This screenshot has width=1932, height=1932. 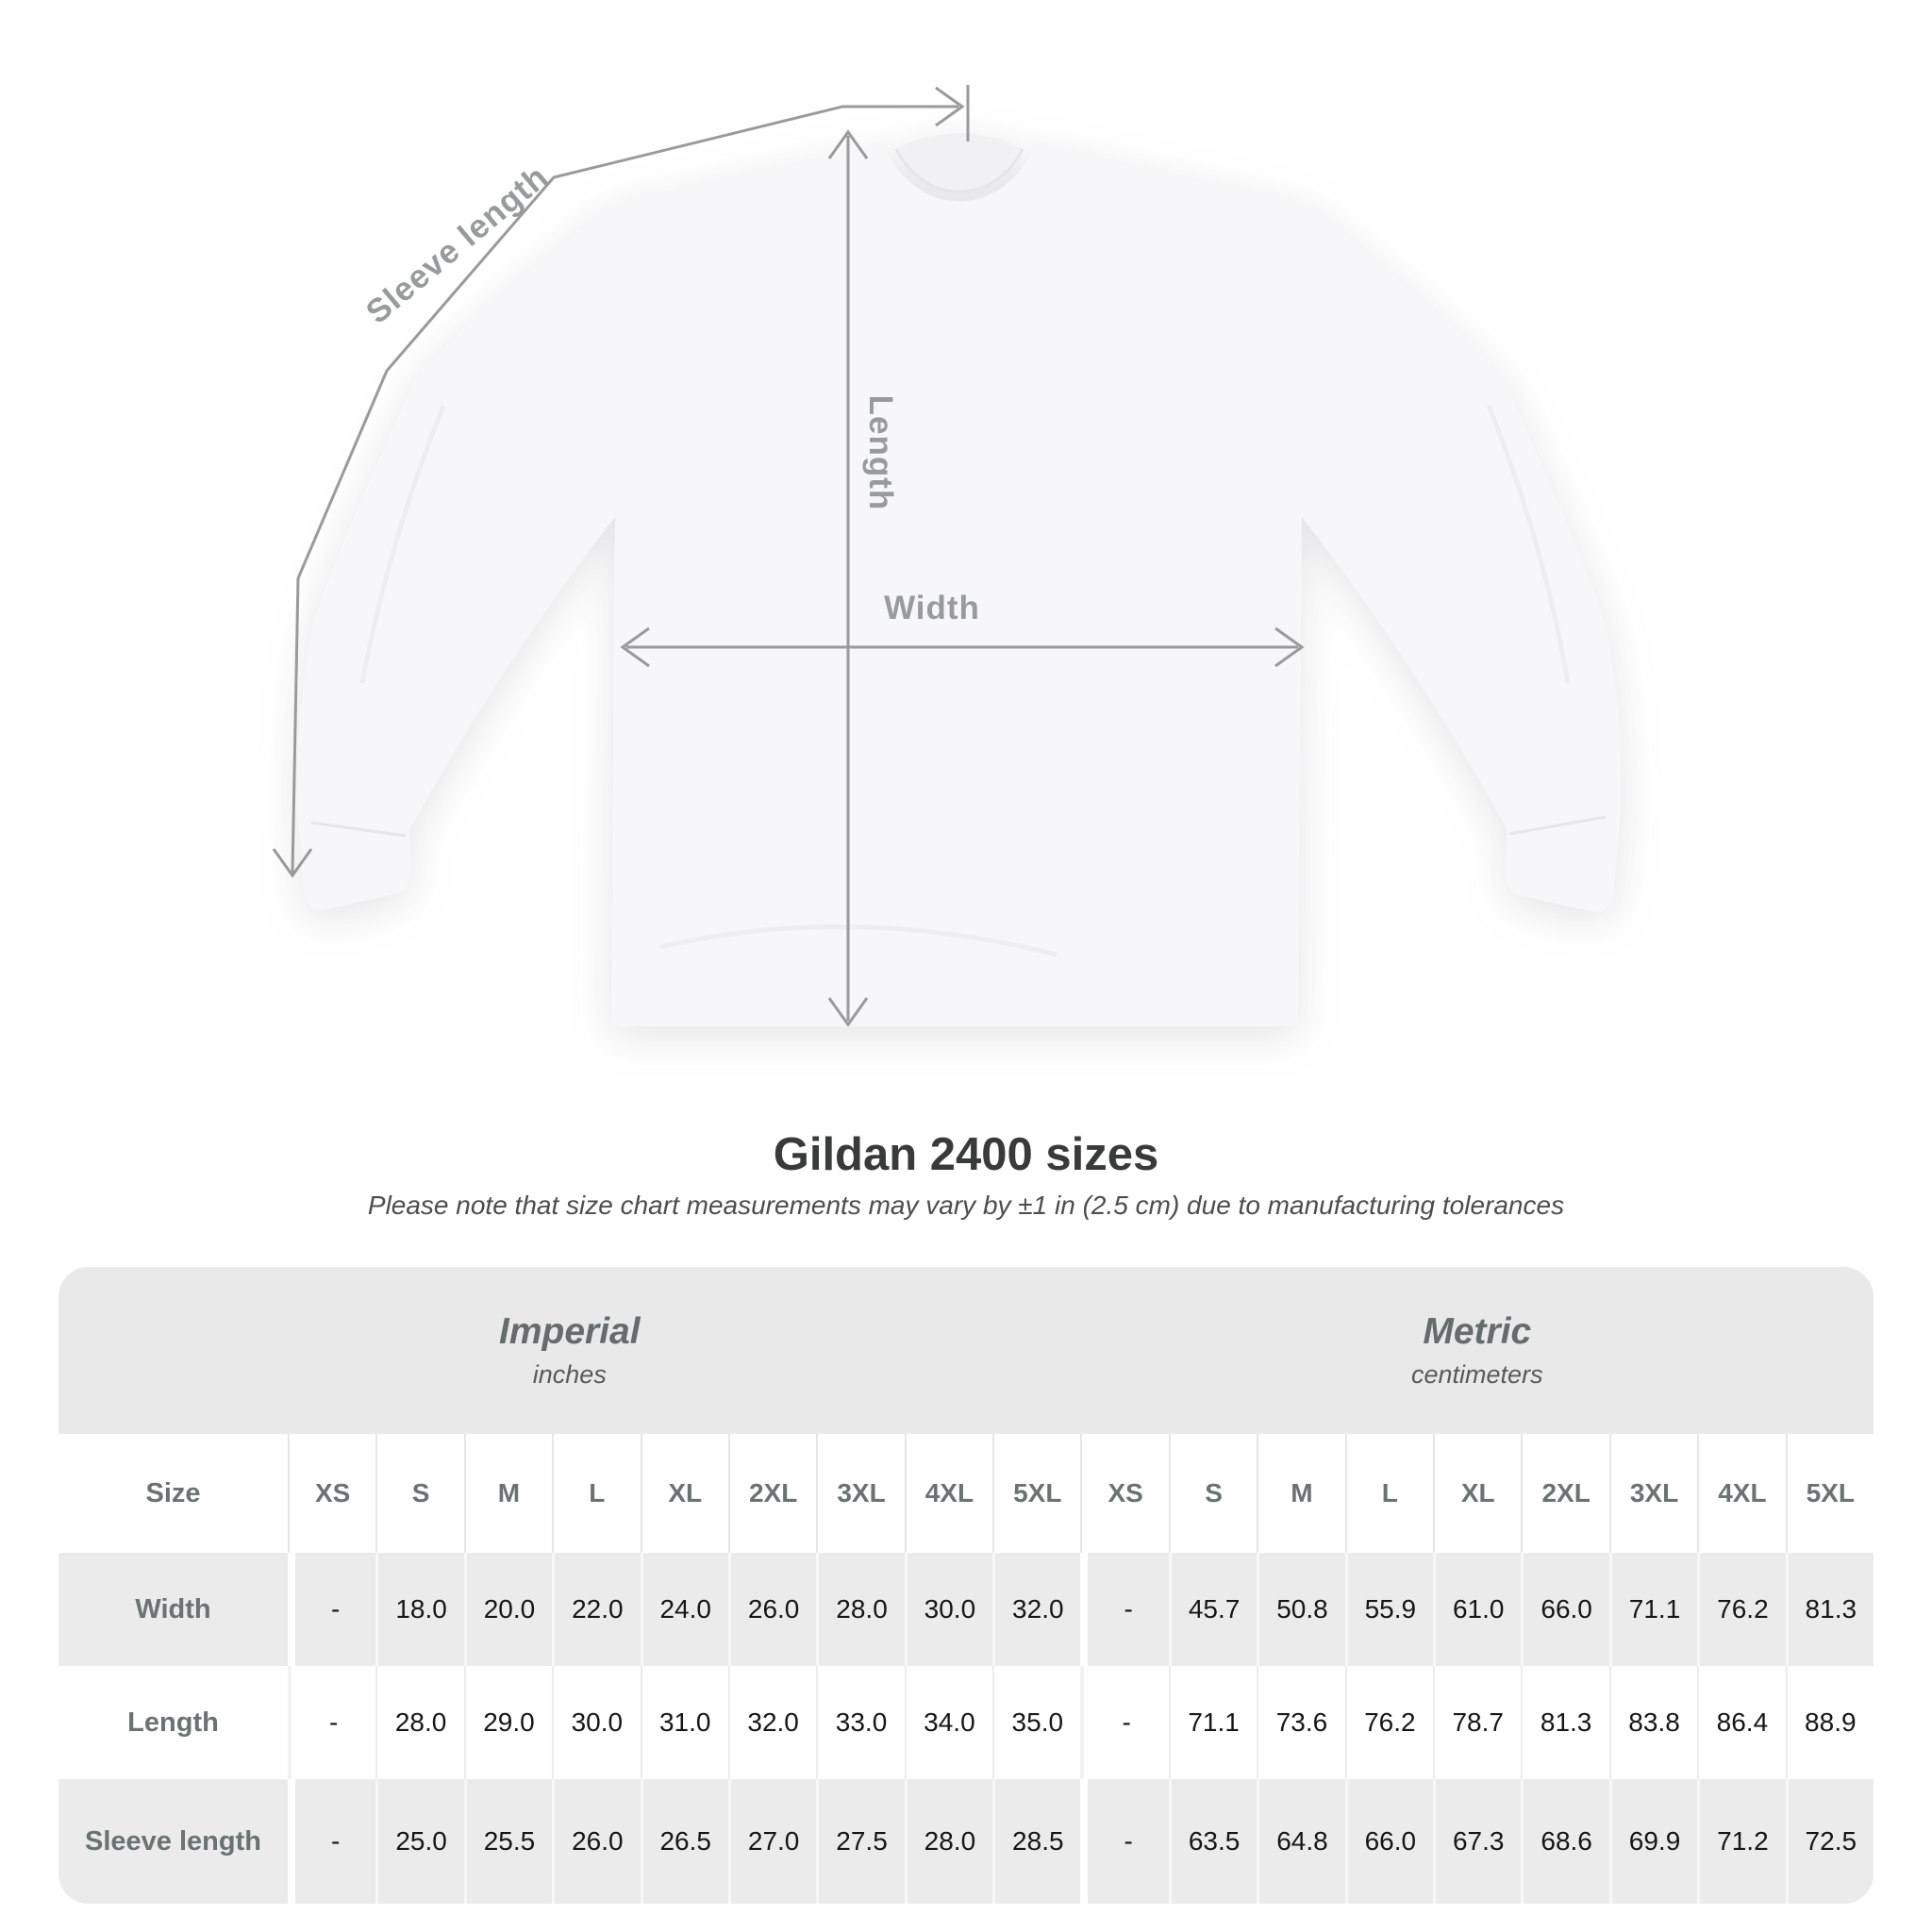 I want to click on row-label-width: Width, so click(x=173, y=1608).